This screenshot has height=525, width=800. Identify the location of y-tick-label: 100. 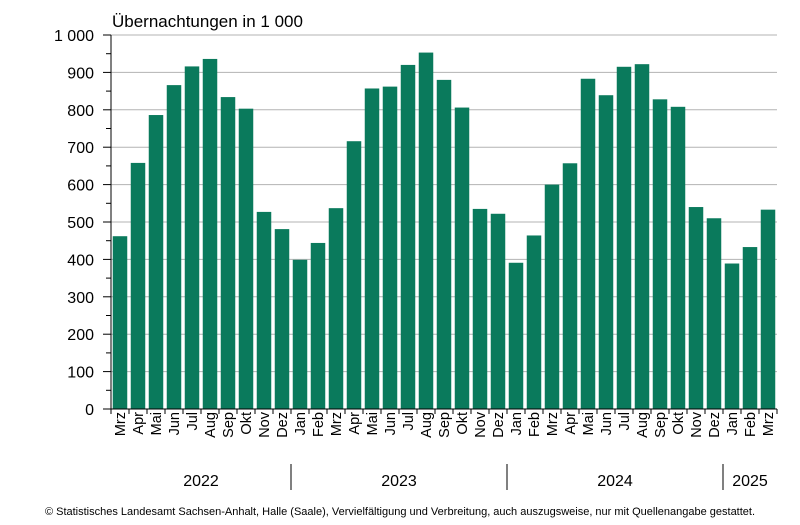
(80, 373).